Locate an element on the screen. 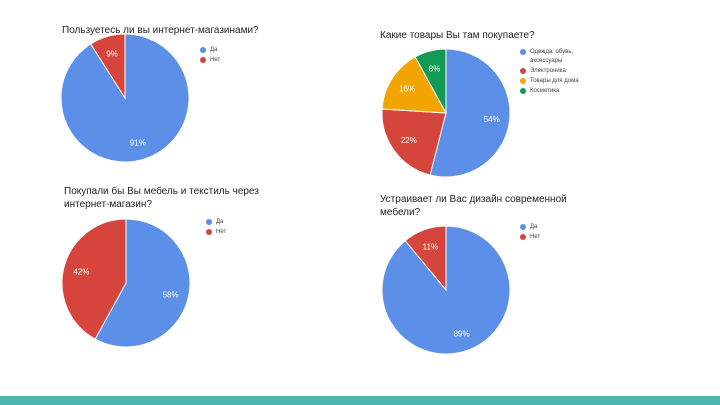 This screenshot has height=405, width=720. chart-2-slice-label-3: 16% is located at coordinates (407, 88).